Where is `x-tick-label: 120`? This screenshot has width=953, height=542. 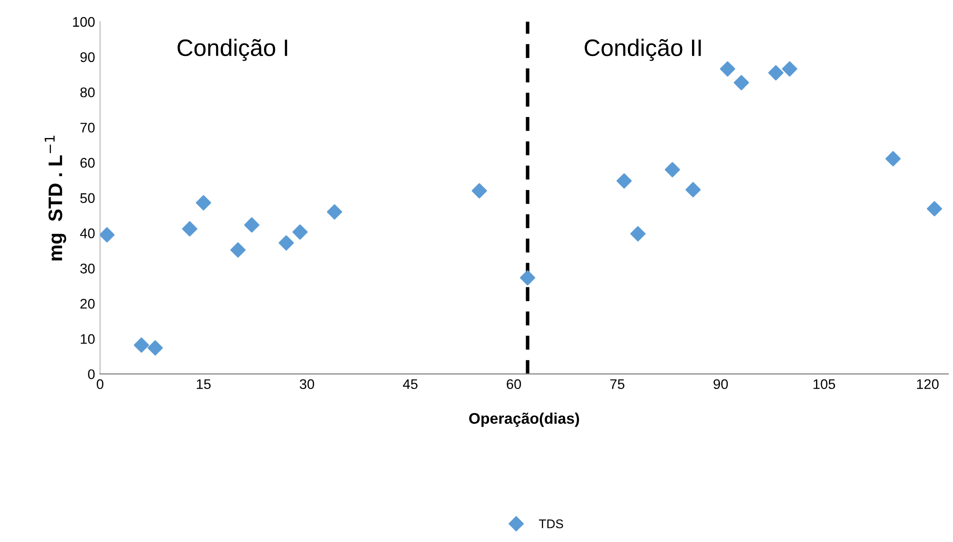
x-tick-label: 120 is located at coordinates (928, 384).